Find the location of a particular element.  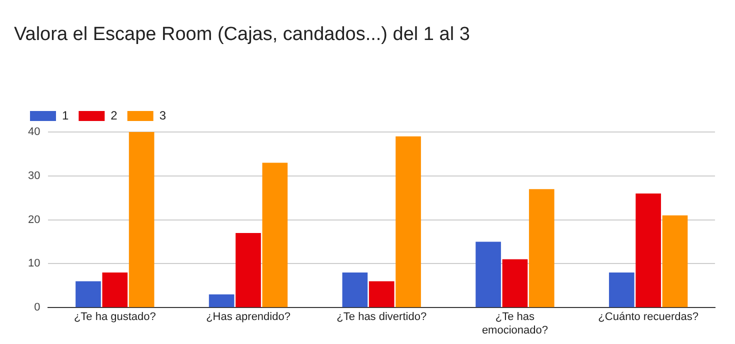

y-tick-label: 10 is located at coordinates (34, 264).